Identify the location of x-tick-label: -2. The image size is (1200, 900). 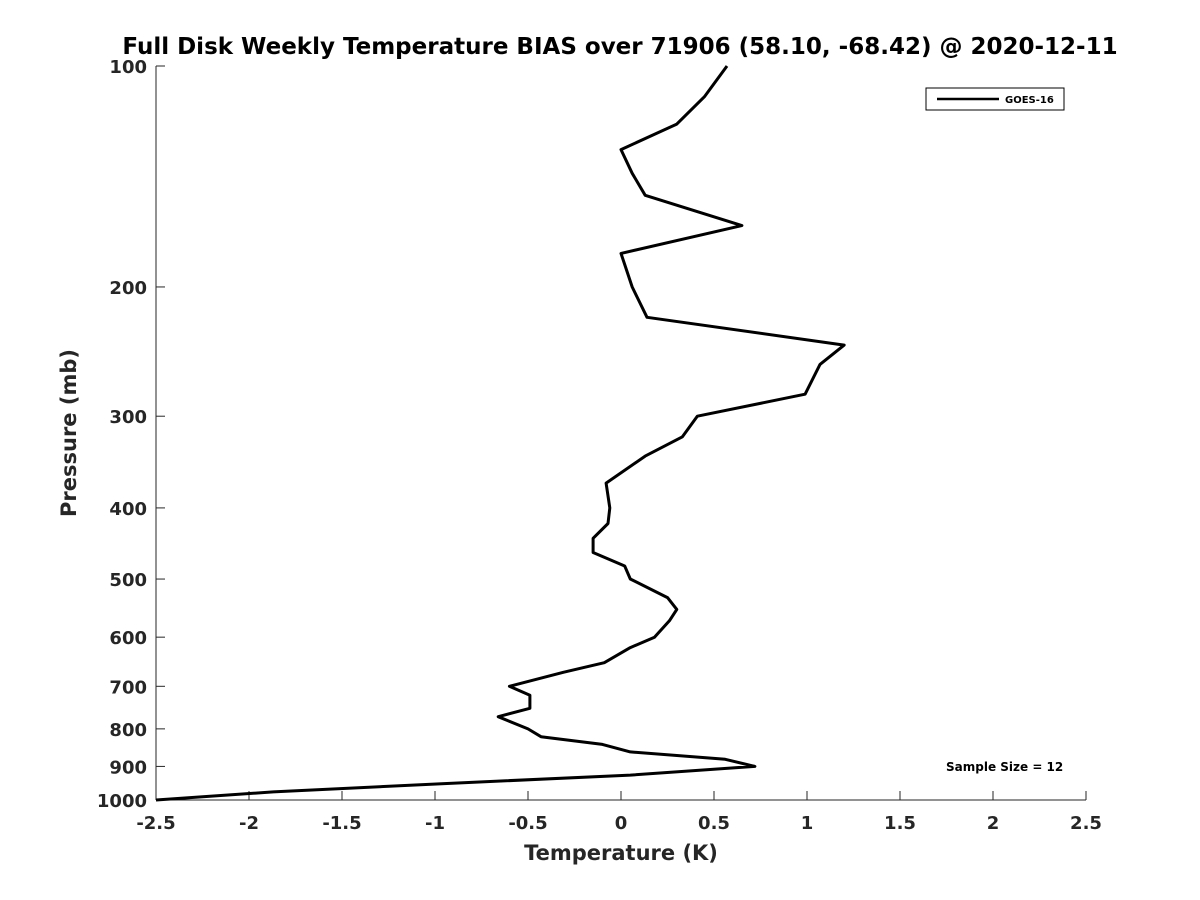
(249, 823).